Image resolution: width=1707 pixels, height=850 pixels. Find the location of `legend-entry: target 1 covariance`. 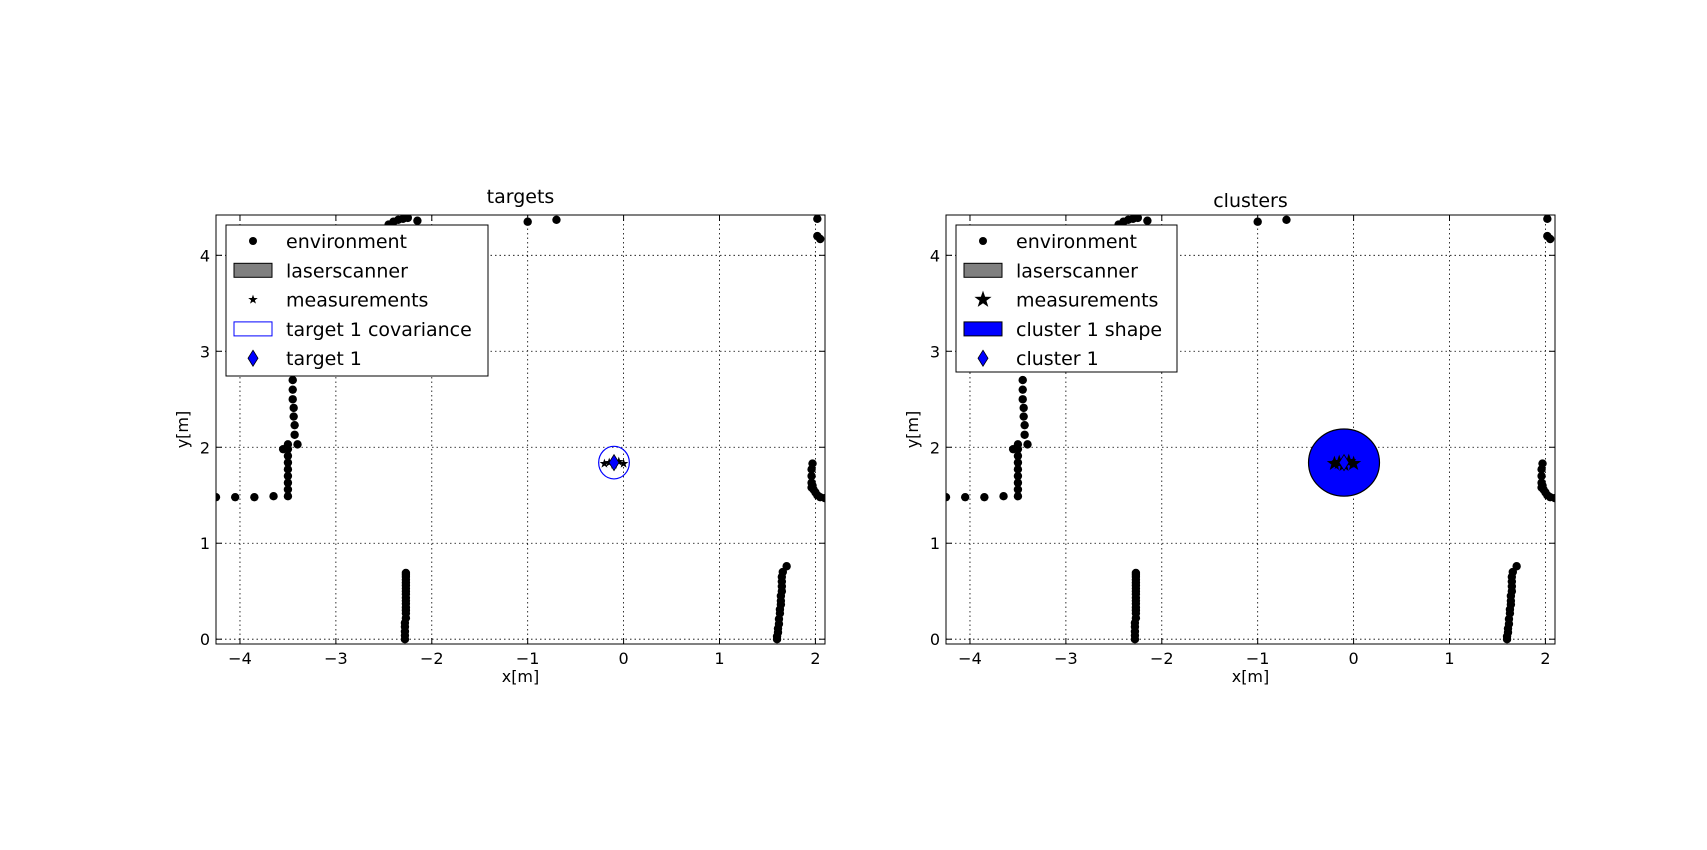

legend-entry: target 1 covariance is located at coordinates (352, 330).